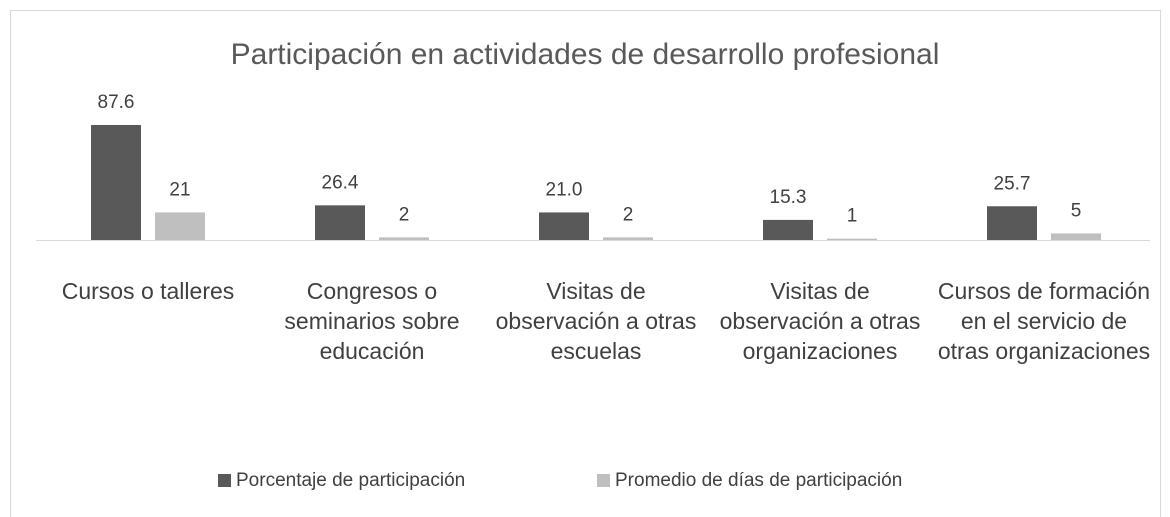 The width and height of the screenshot is (1170, 517). What do you see at coordinates (372, 321) in the screenshot?
I see `x-tick-label: Congresos o seminarios sobre educación` at bounding box center [372, 321].